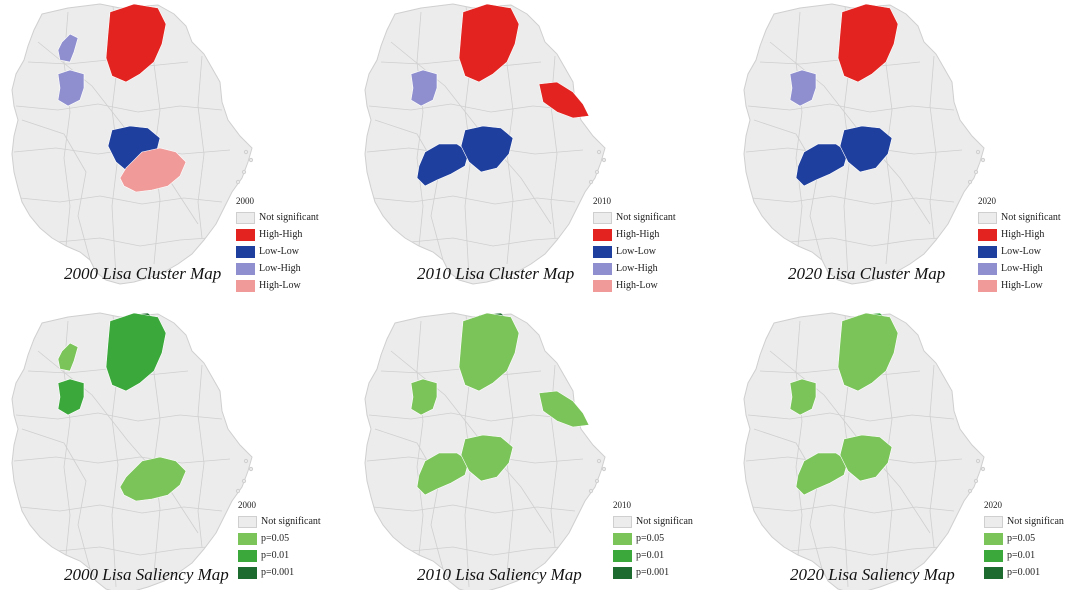 This screenshot has height=590, width=1065. Describe the element at coordinates (987, 201) in the screenshot. I see `legend-title: 2020` at that location.